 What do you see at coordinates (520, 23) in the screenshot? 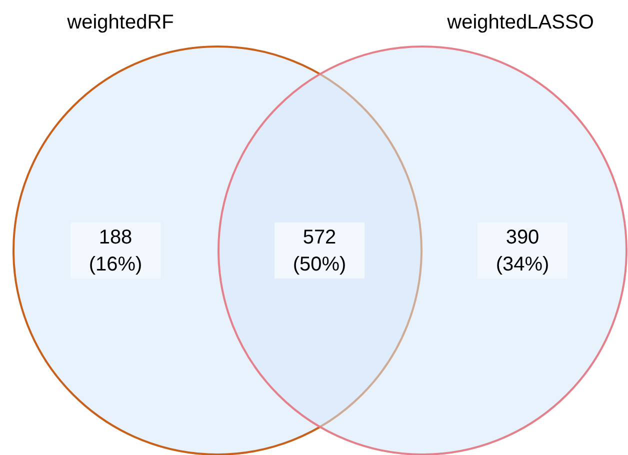
I see `text: weightedLASSO` at bounding box center [520, 23].